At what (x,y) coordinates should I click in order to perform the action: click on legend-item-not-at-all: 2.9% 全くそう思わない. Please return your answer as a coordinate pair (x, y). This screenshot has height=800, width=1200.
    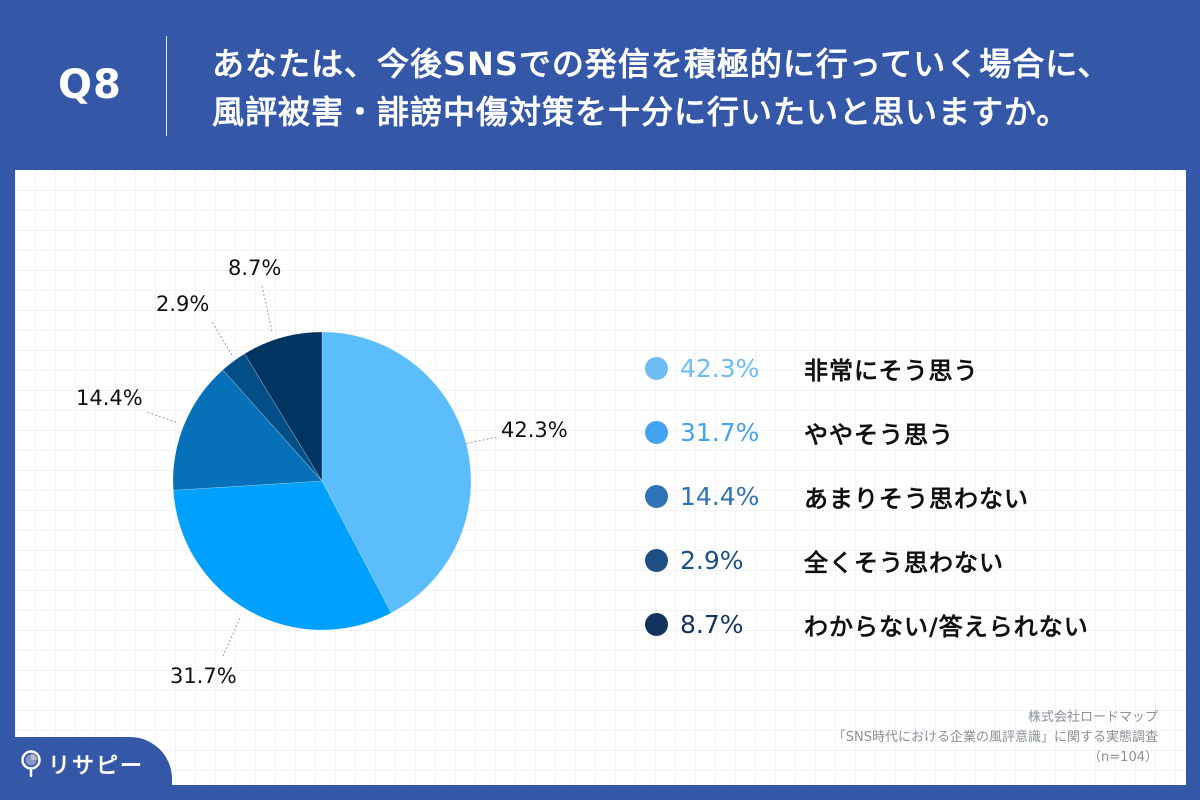
    Looking at the image, I should click on (867, 560).